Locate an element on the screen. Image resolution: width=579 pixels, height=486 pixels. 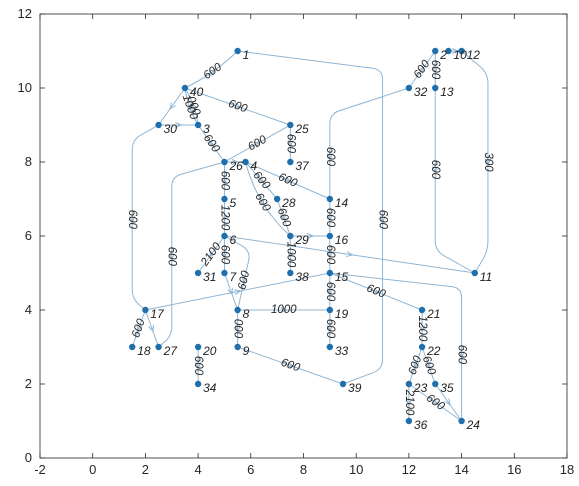
x-tick-label: 10 is located at coordinates (356, 469).